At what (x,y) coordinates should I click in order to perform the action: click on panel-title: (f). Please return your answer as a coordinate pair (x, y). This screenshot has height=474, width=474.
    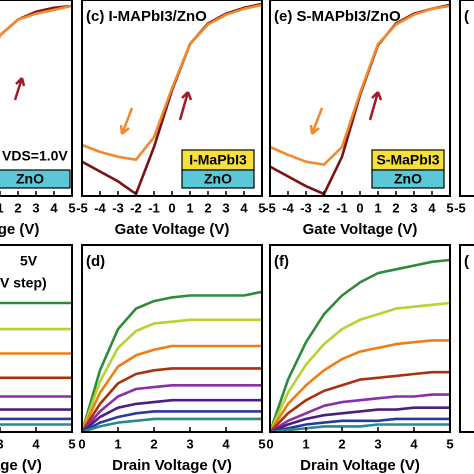
    Looking at the image, I should click on (281, 261).